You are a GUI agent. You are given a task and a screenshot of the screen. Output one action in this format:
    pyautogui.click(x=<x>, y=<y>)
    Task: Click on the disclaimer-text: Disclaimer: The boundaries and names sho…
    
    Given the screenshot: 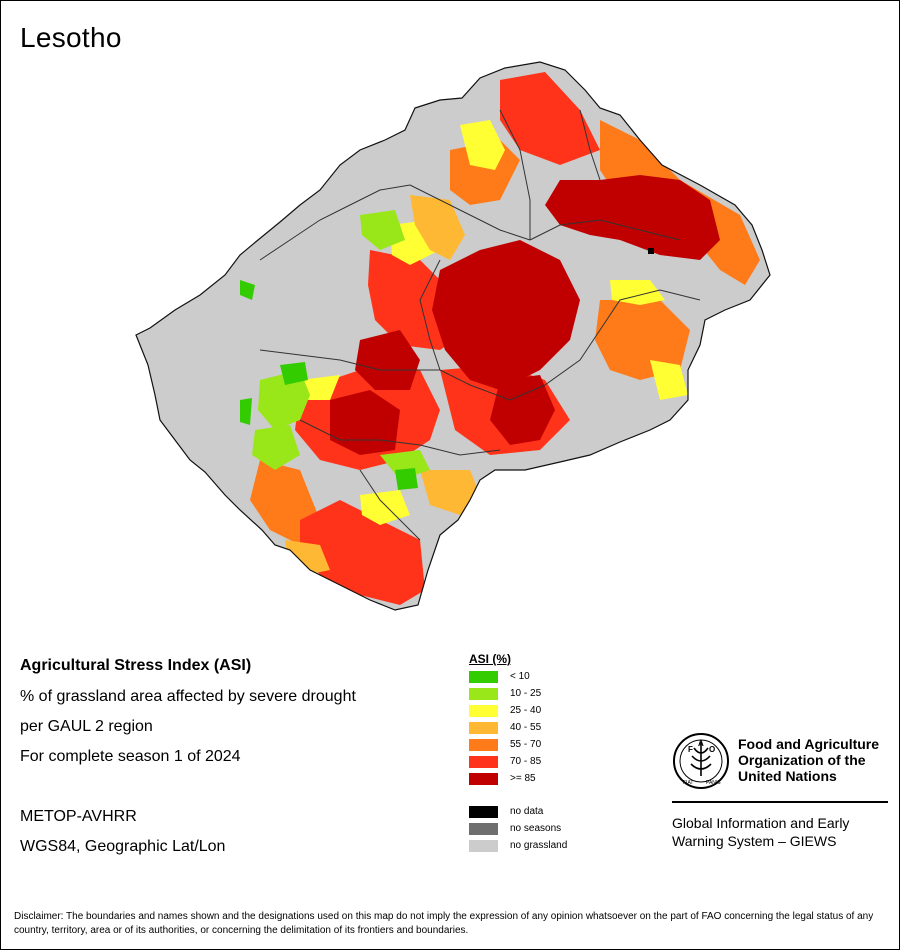 What is the action you would take?
    pyautogui.click(x=444, y=923)
    